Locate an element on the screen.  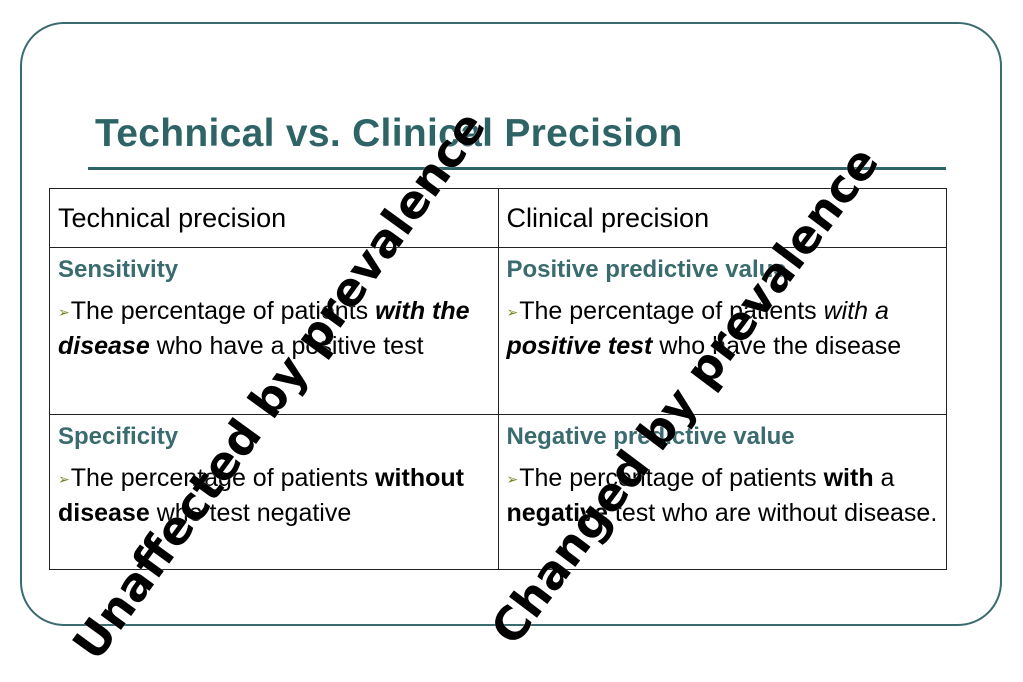
sensitivity-heading: Sensitivity is located at coordinates (118, 269).